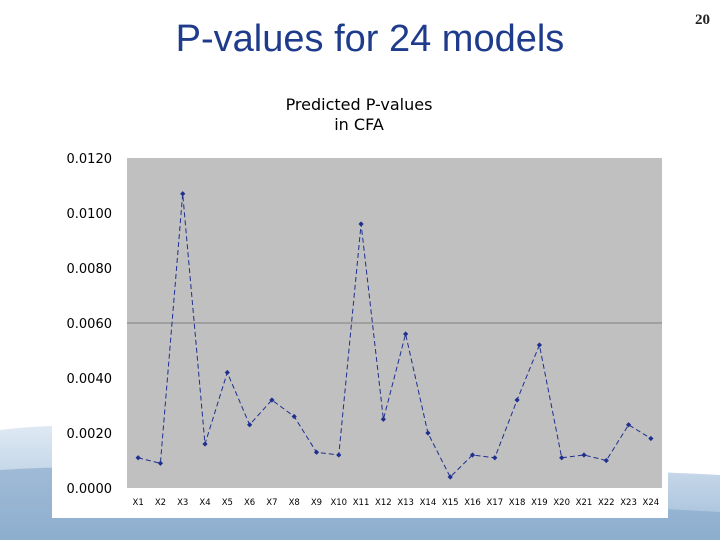 The height and width of the screenshot is (540, 720). I want to click on chart-title: Predicted P-values in CFA, so click(359, 115).